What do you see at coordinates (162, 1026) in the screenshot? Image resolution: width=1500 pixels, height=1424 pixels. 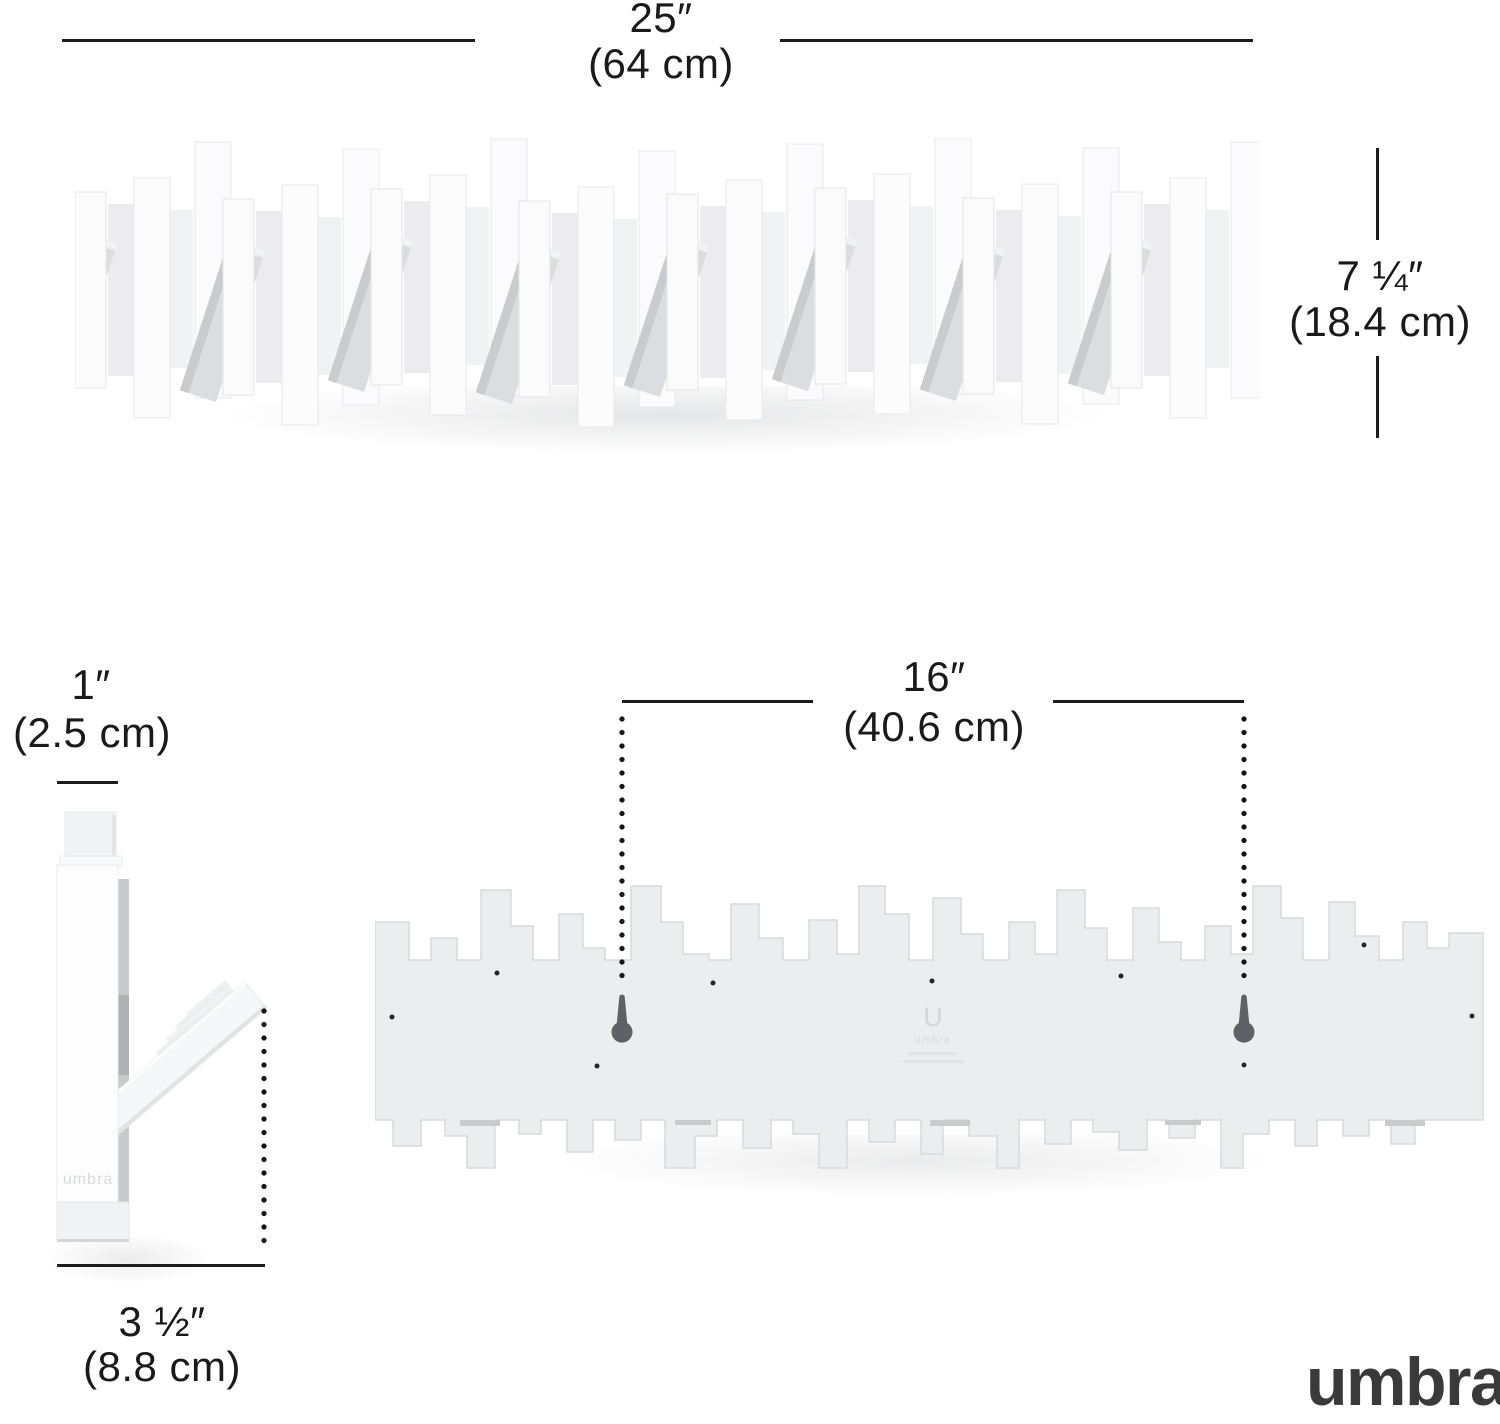 I see `side-view-illustration: umbra` at bounding box center [162, 1026].